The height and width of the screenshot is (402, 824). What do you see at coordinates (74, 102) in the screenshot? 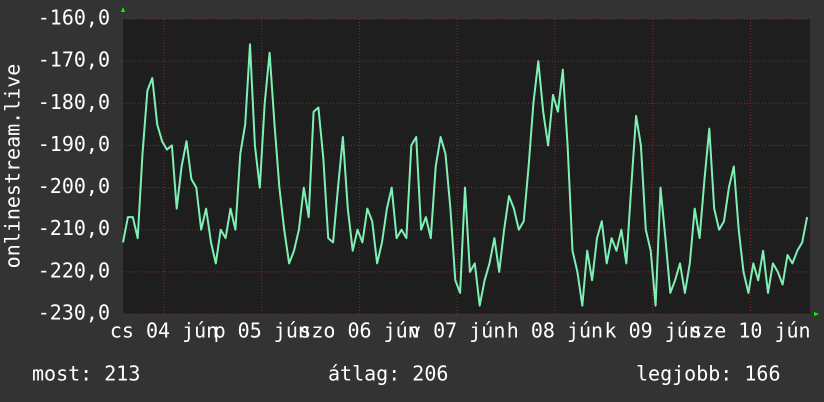
I see `y-tick-label: -180,0` at bounding box center [74, 102].